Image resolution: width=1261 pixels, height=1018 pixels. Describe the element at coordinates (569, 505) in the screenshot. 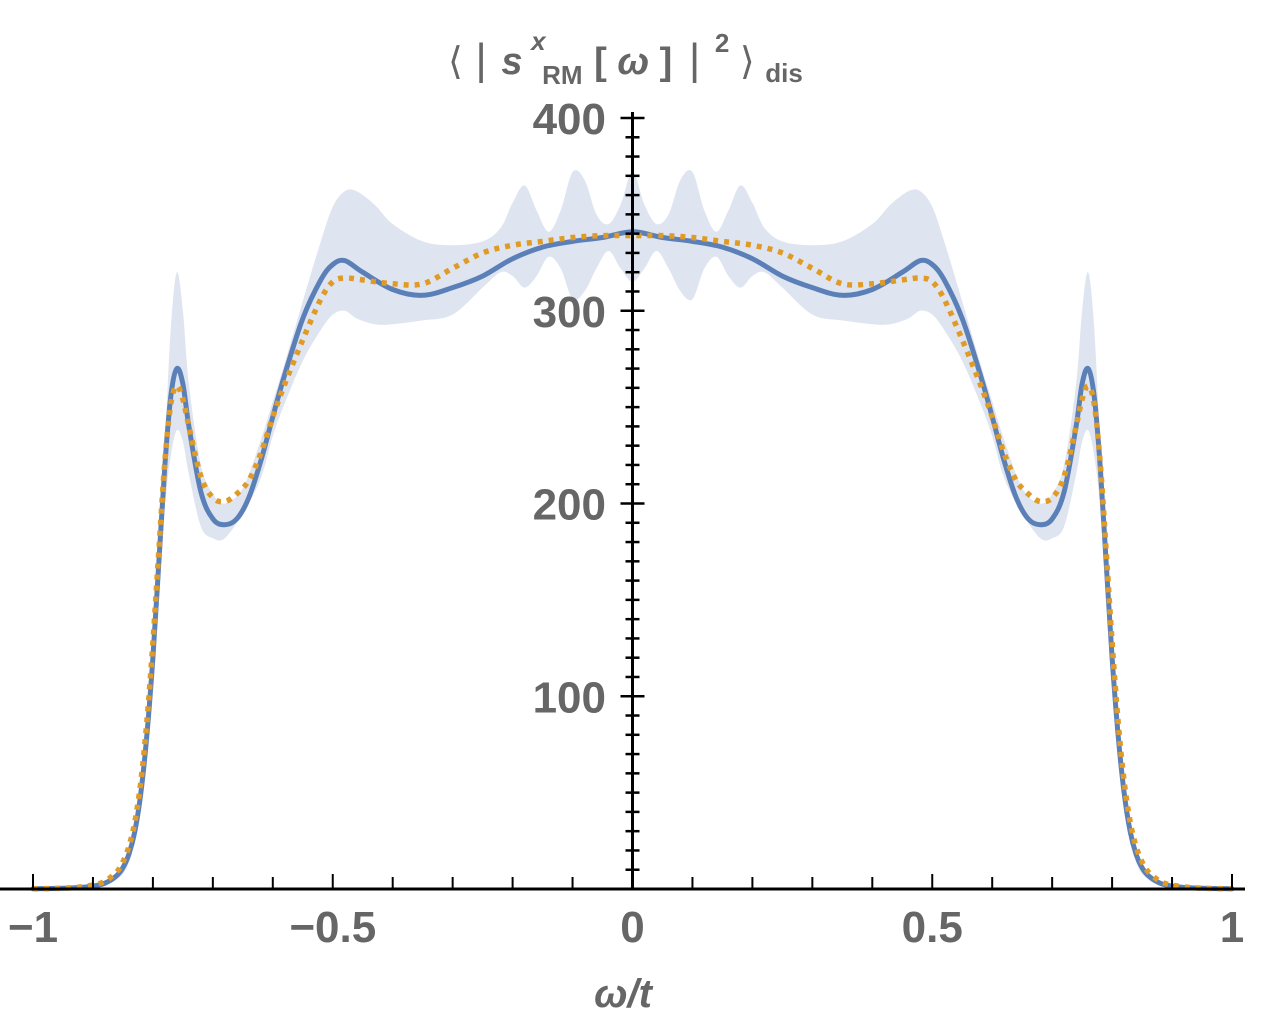

I see `y-tick-label: 200` at that location.